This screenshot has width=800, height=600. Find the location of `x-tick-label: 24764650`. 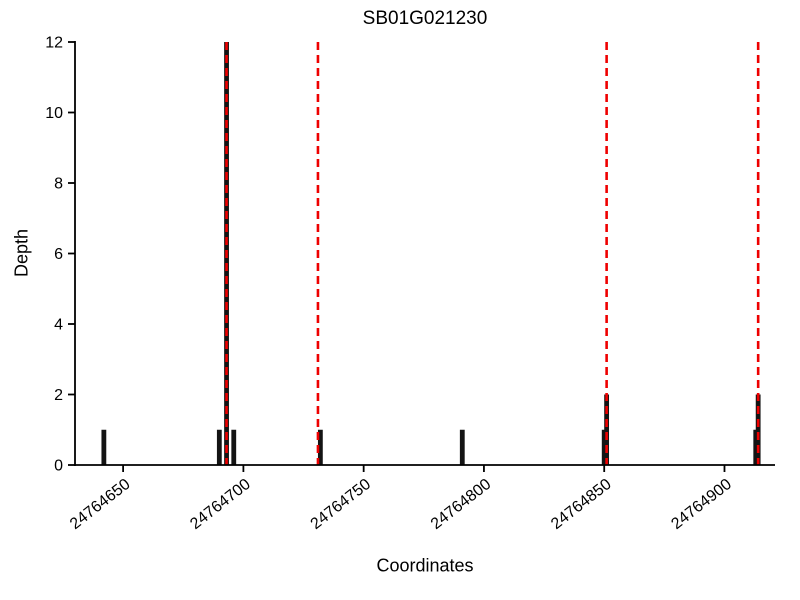

x-tick-label: 24764650 is located at coordinates (100, 504).